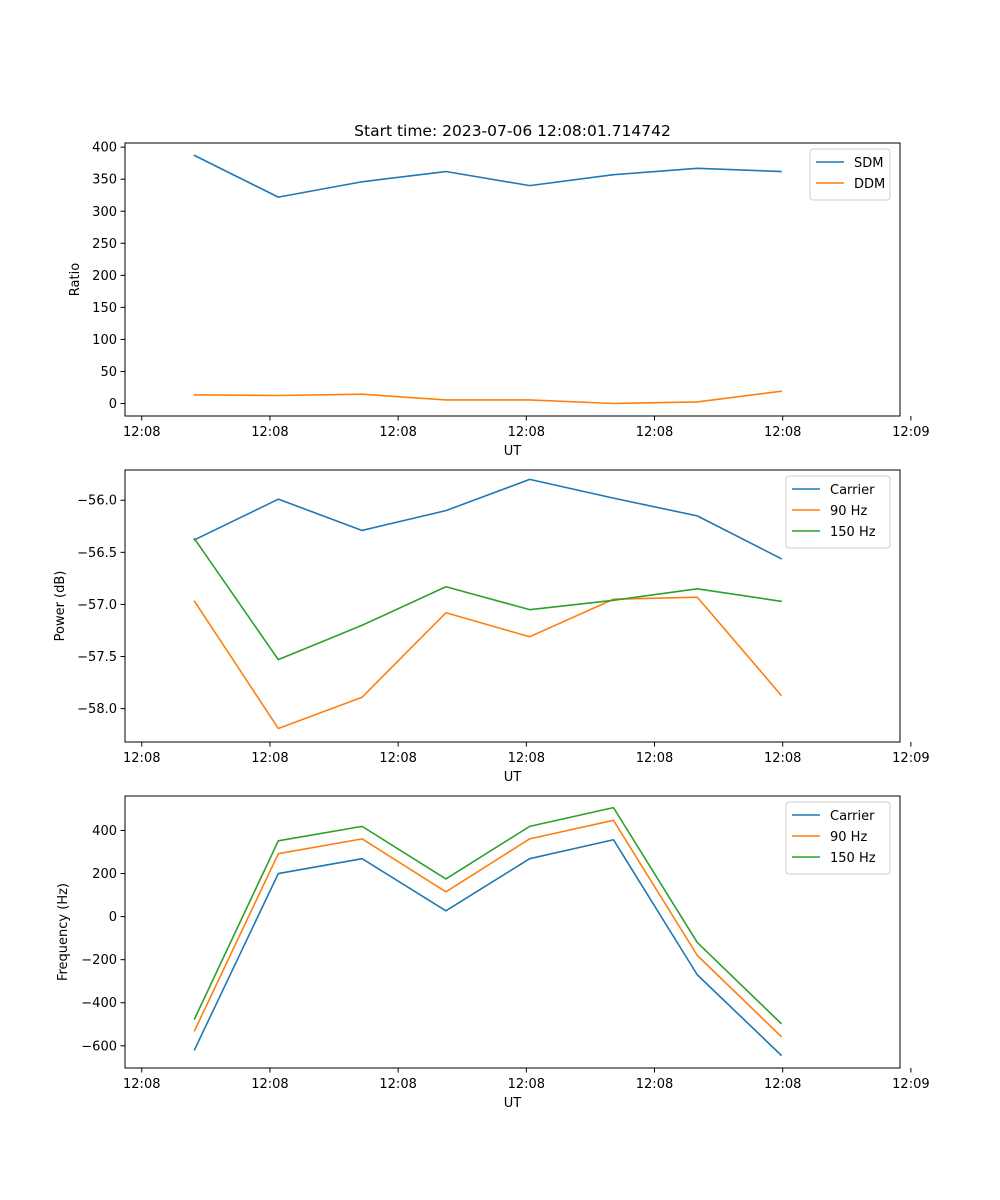 This screenshot has width=1000, height=1200. I want to click on chart-1-ytick-label: −58.0, so click(97, 709).